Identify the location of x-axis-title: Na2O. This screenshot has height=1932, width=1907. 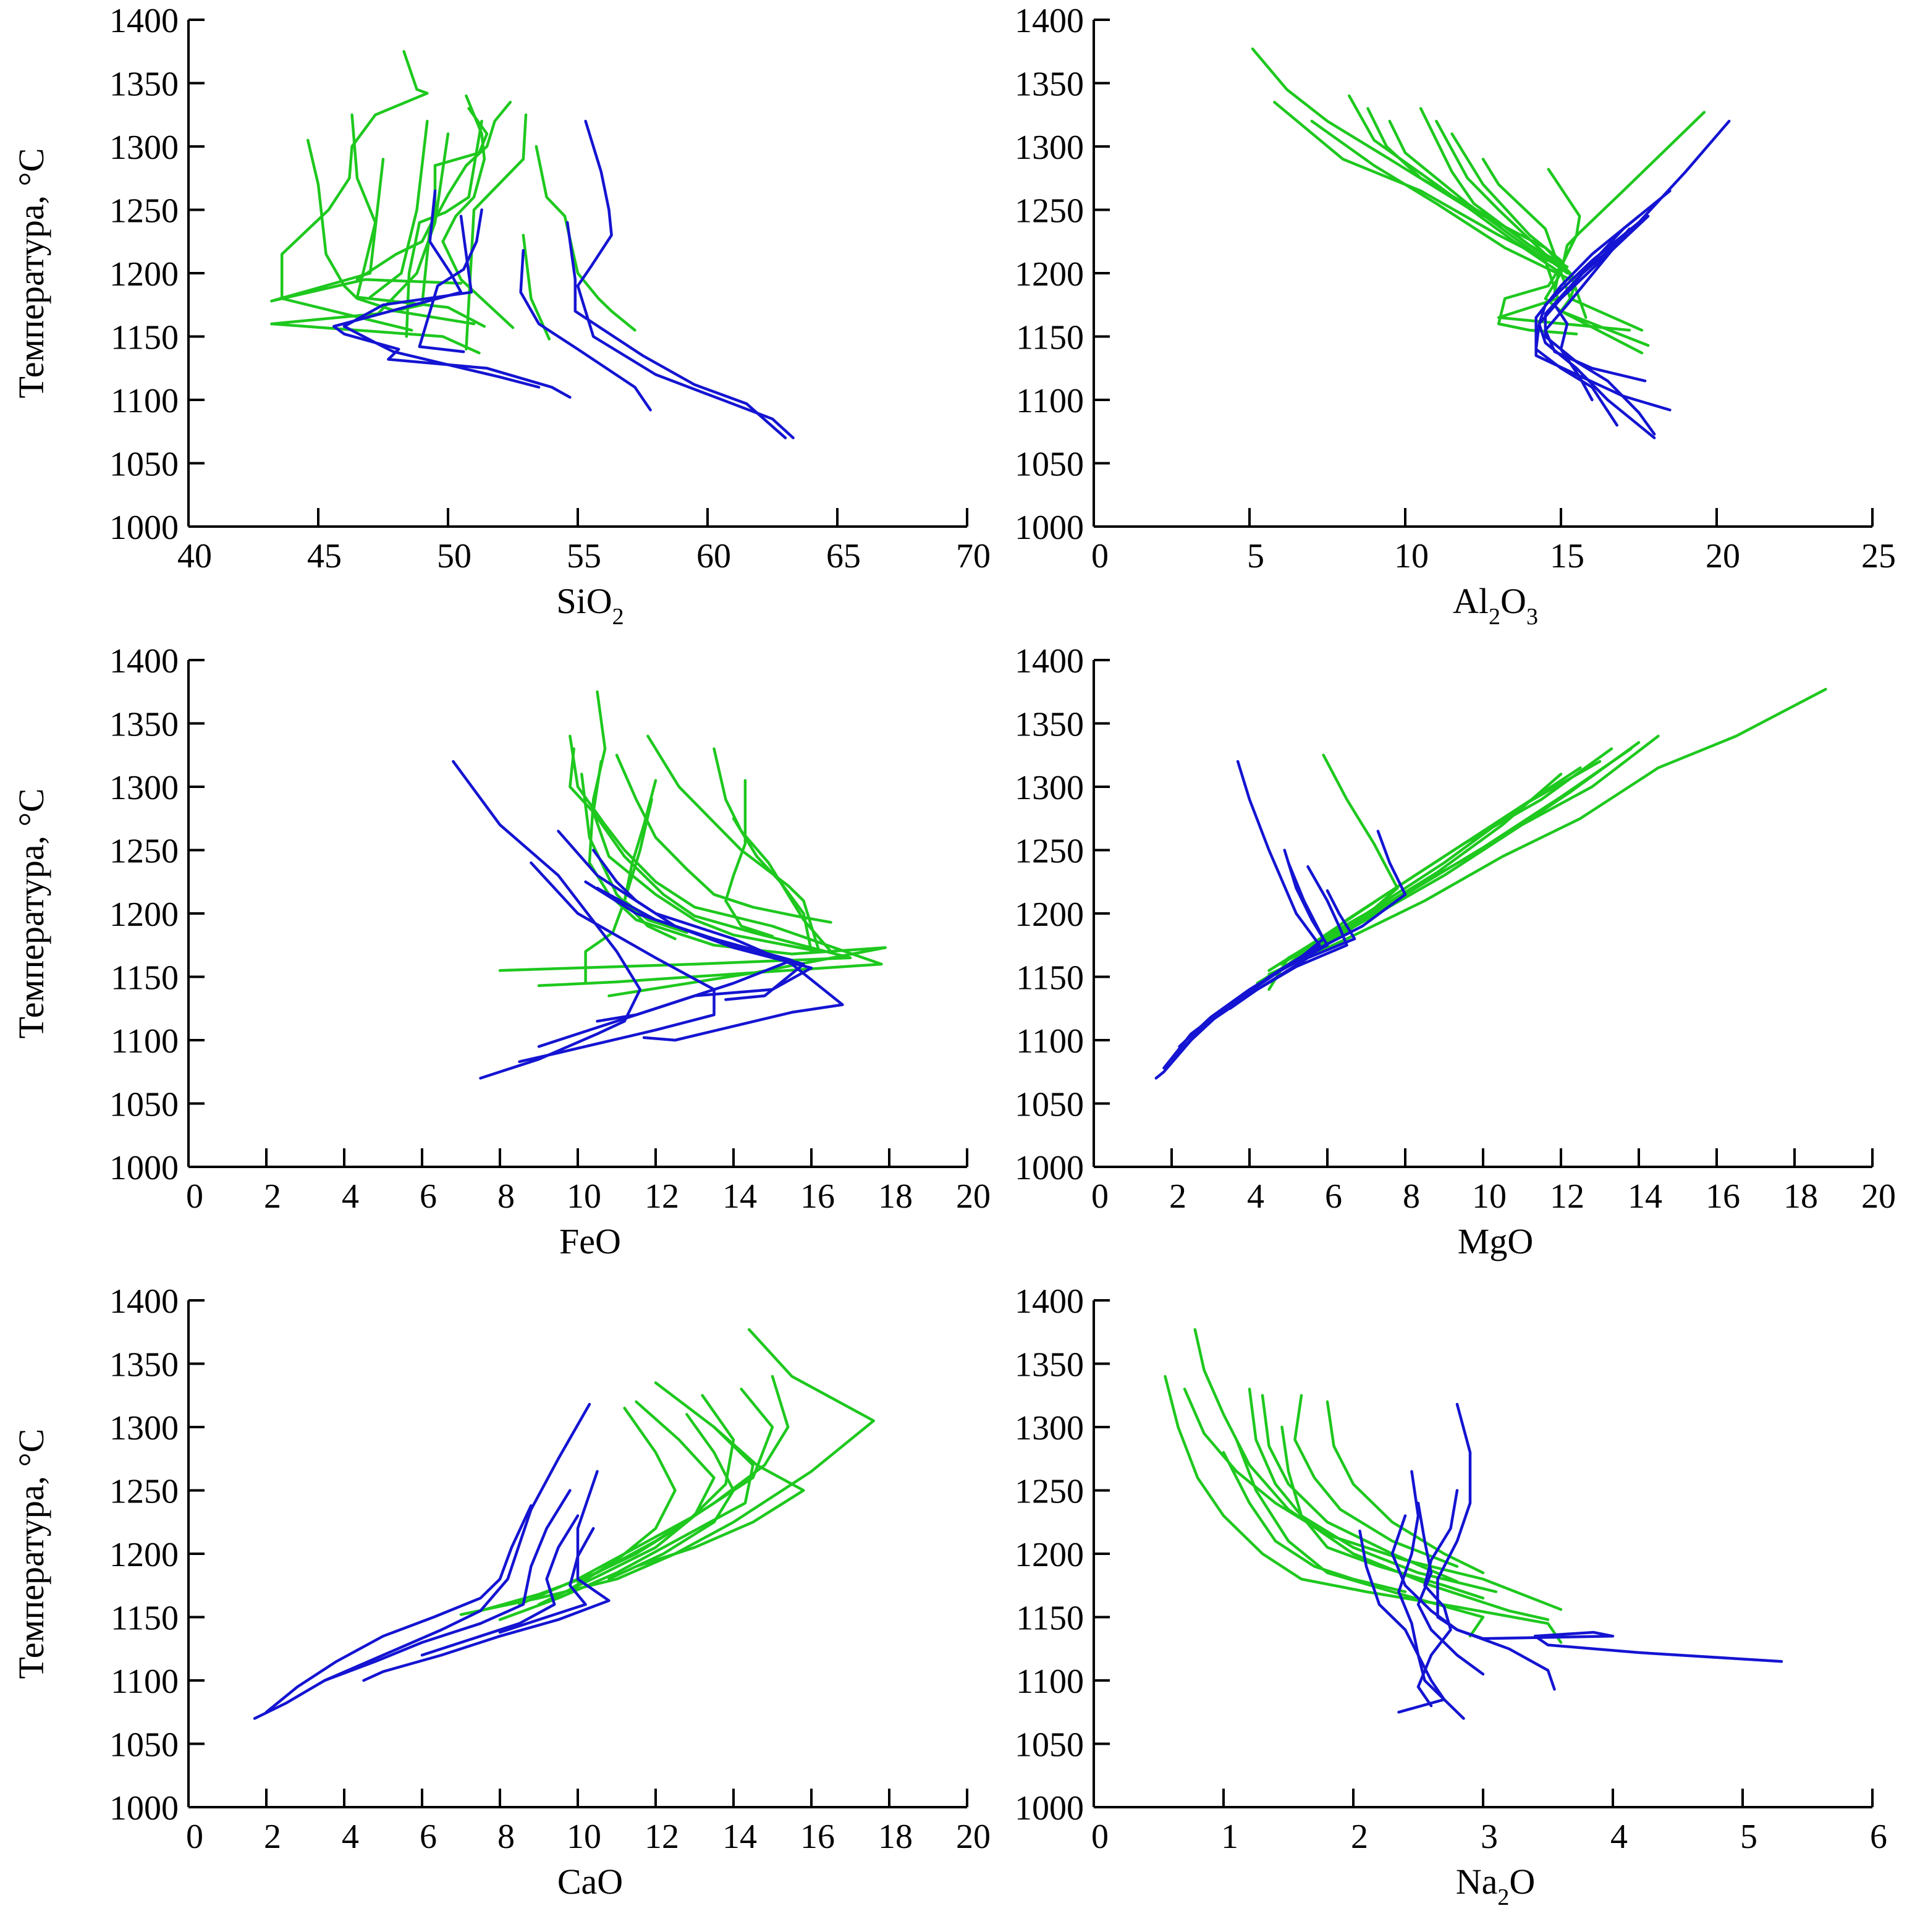
(1496, 1886).